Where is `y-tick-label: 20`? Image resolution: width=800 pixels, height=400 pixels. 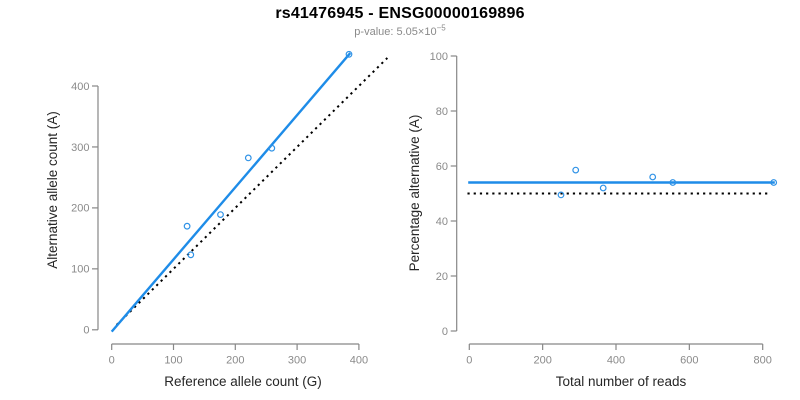
y-tick-label: 20 is located at coordinates (442, 277).